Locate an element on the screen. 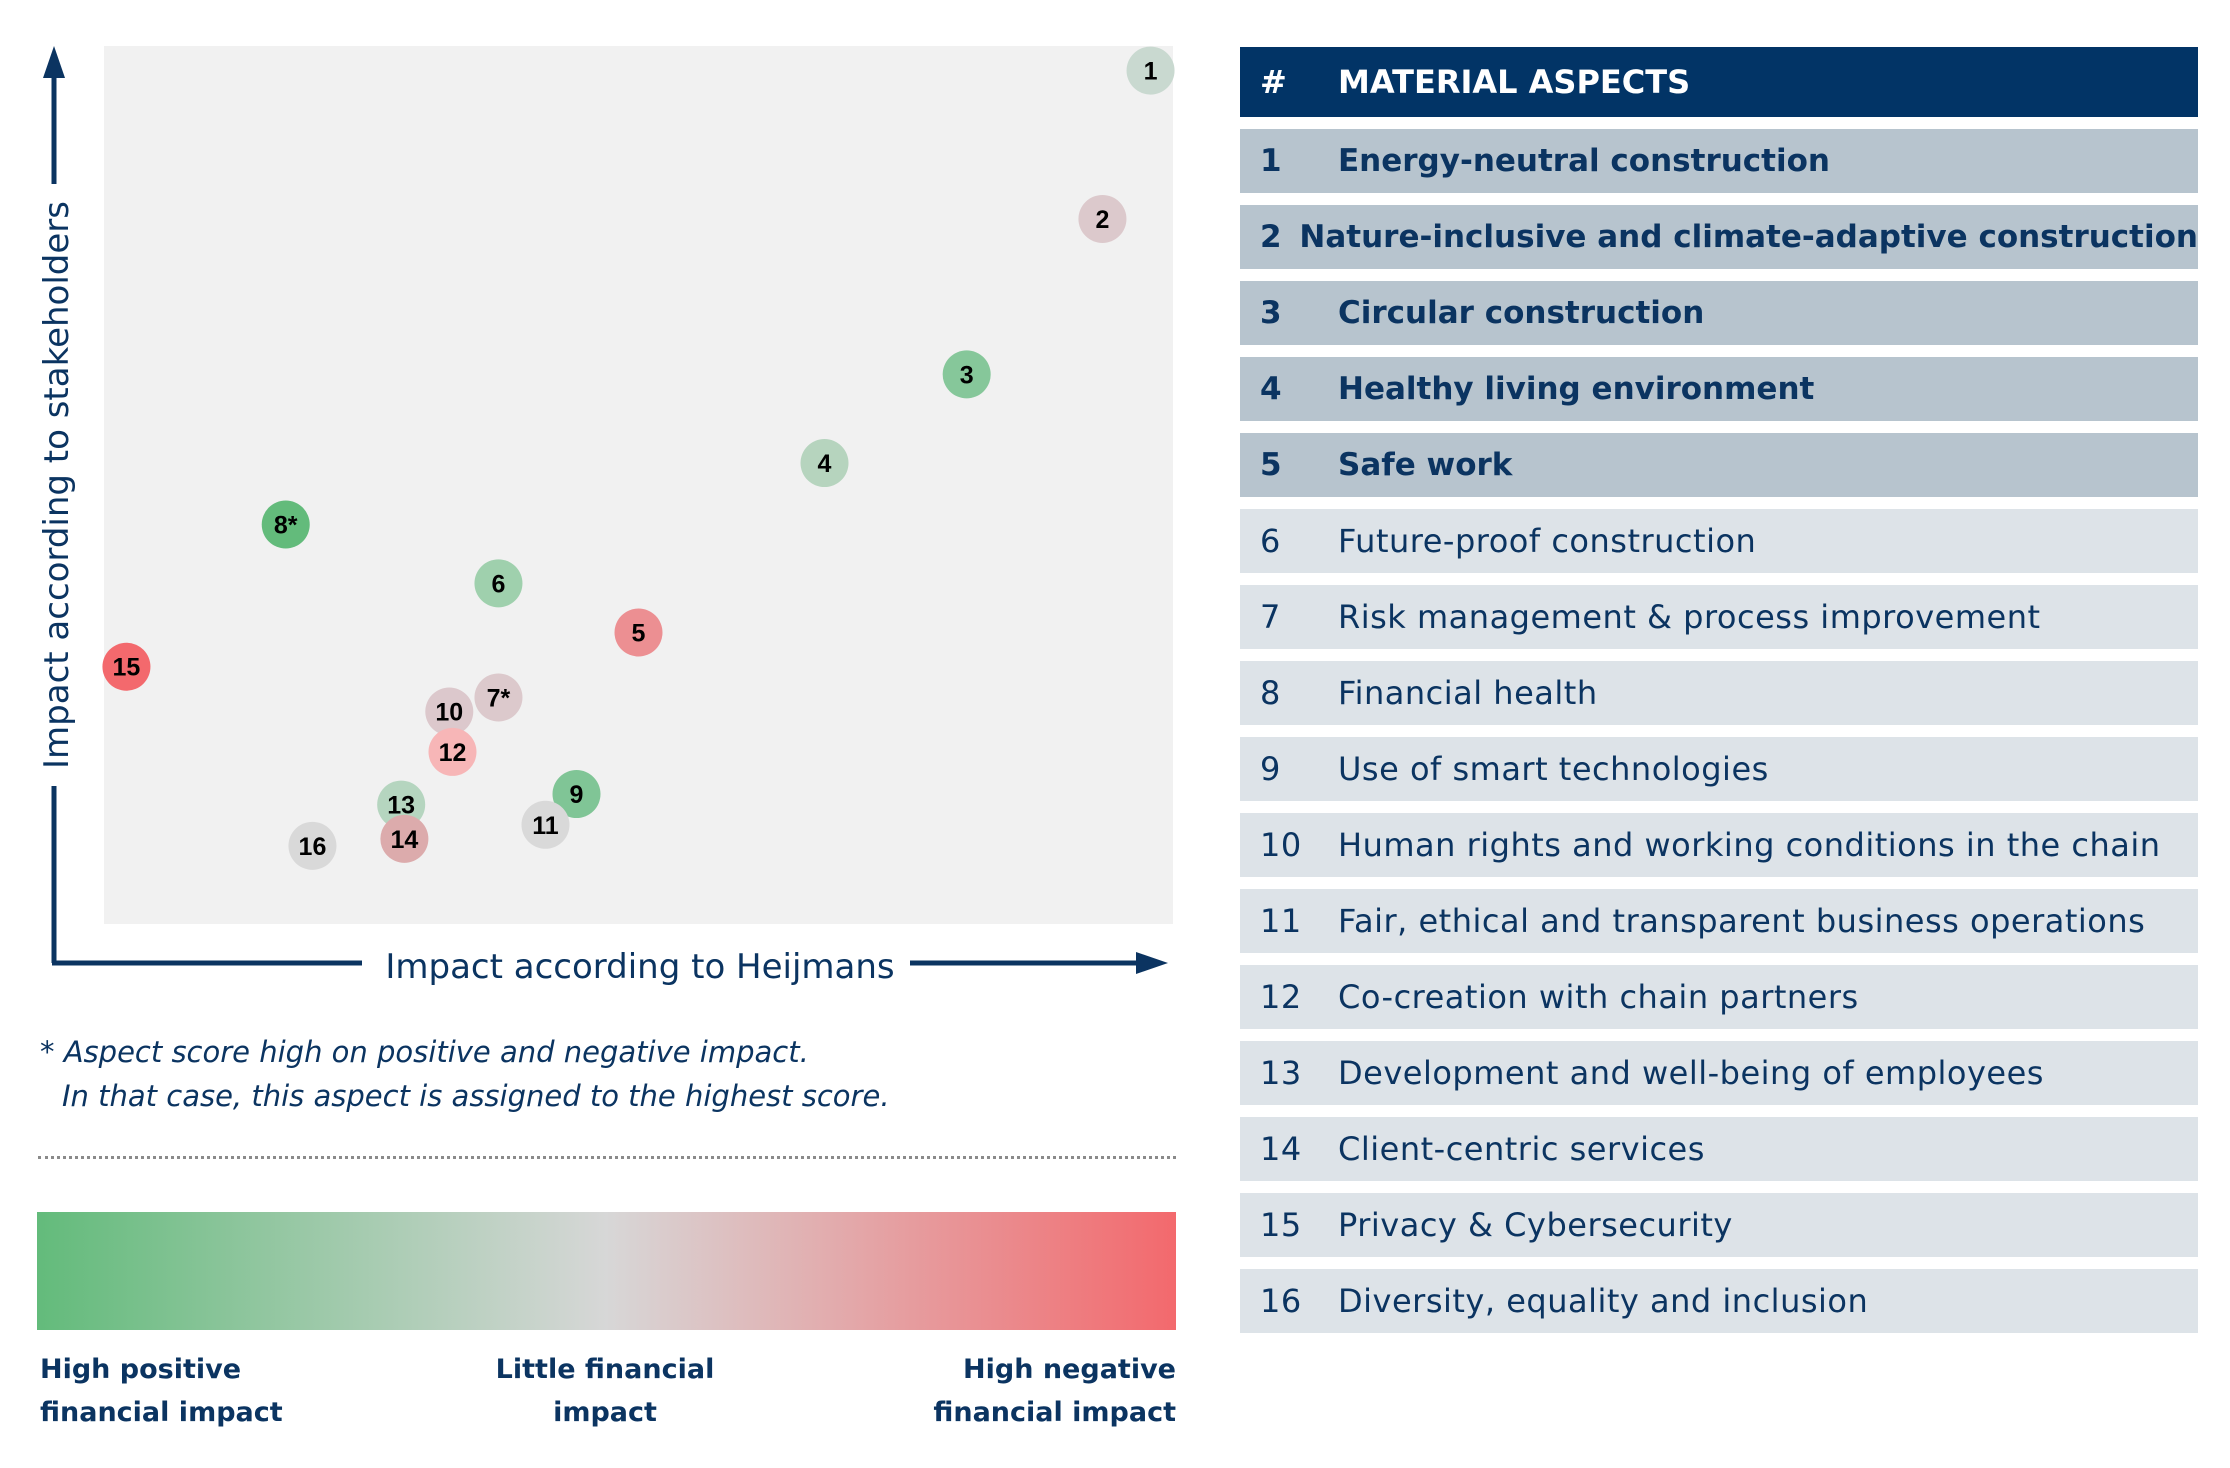  row-label: Energy-neutral construction is located at coordinates (1584, 161).